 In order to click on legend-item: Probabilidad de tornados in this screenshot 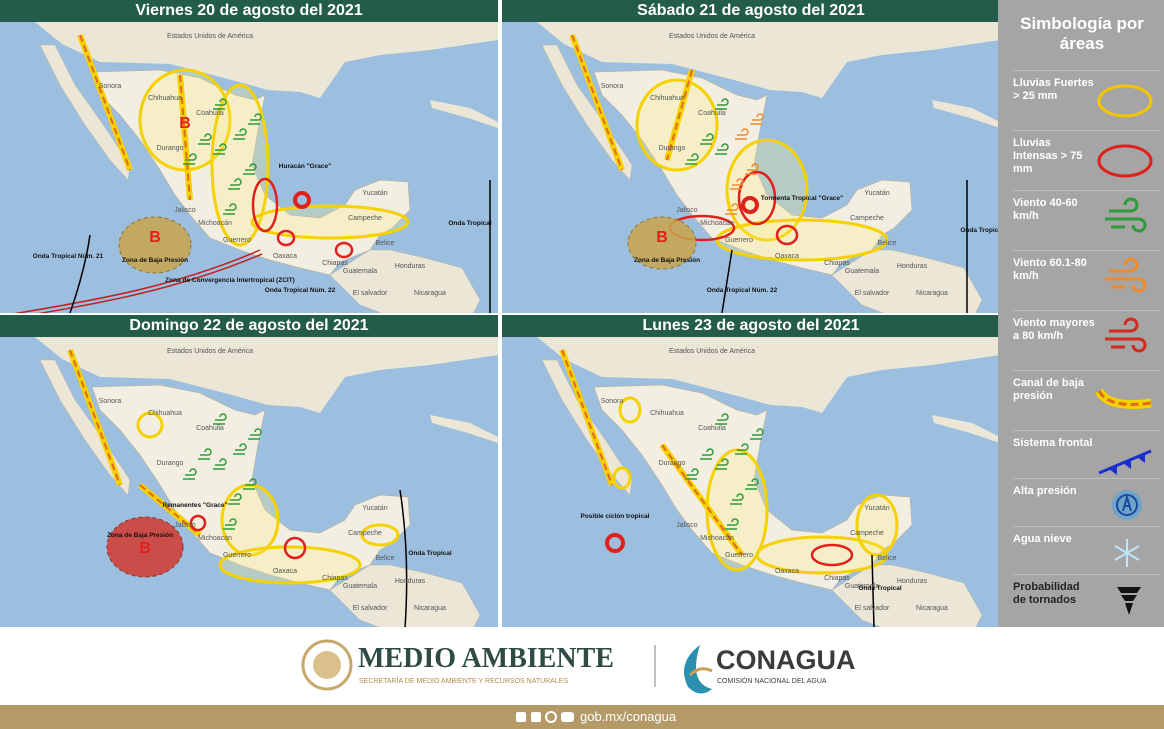, I will do `click(1087, 599)`.